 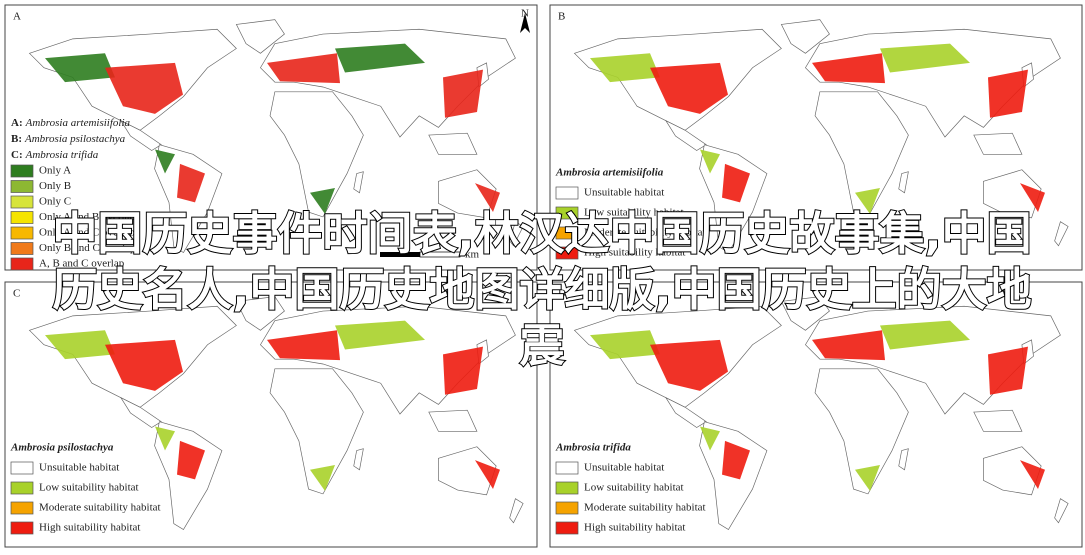 What do you see at coordinates (472, 255) in the screenshot?
I see `scale-unit: km` at bounding box center [472, 255].